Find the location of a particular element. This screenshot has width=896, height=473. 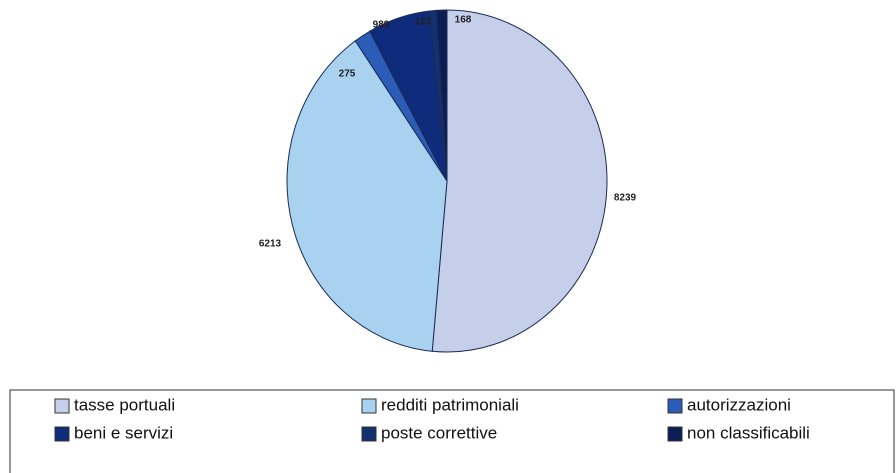

data-label: 168 is located at coordinates (463, 20).